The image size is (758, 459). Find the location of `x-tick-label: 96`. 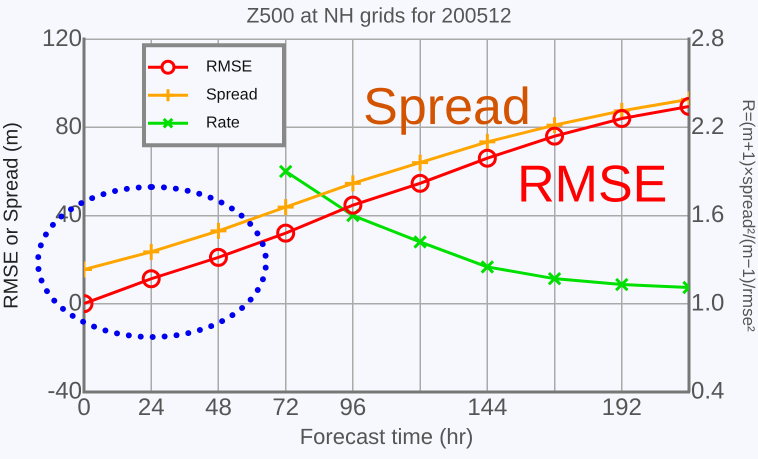

x-tick-label: 96 is located at coordinates (353, 407).